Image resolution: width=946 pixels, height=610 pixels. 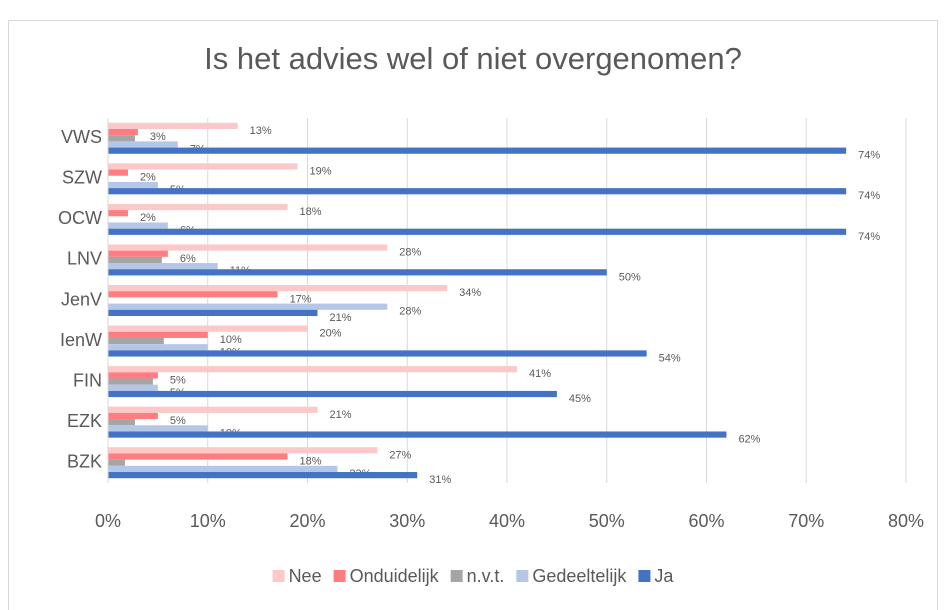 What do you see at coordinates (81, 137) in the screenshot?
I see `y-tick-label: VWS` at bounding box center [81, 137].